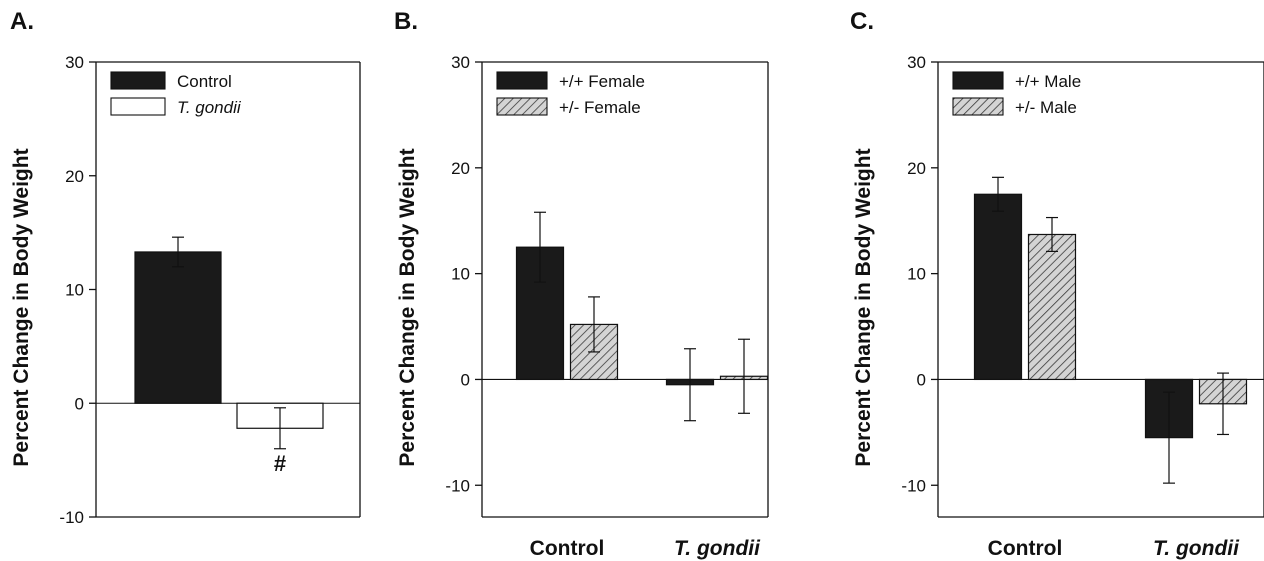  What do you see at coordinates (280, 463) in the screenshot?
I see `significance-marker: #` at bounding box center [280, 463].